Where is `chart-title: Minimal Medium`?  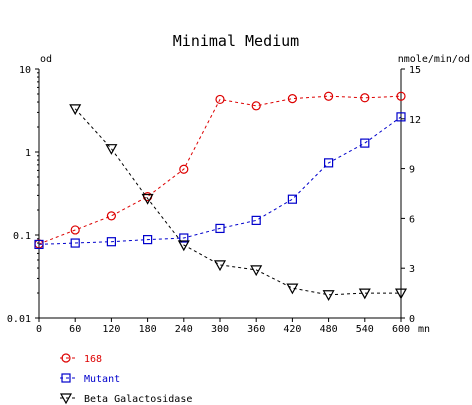 chart-title: Minimal Medium is located at coordinates (236, 41).